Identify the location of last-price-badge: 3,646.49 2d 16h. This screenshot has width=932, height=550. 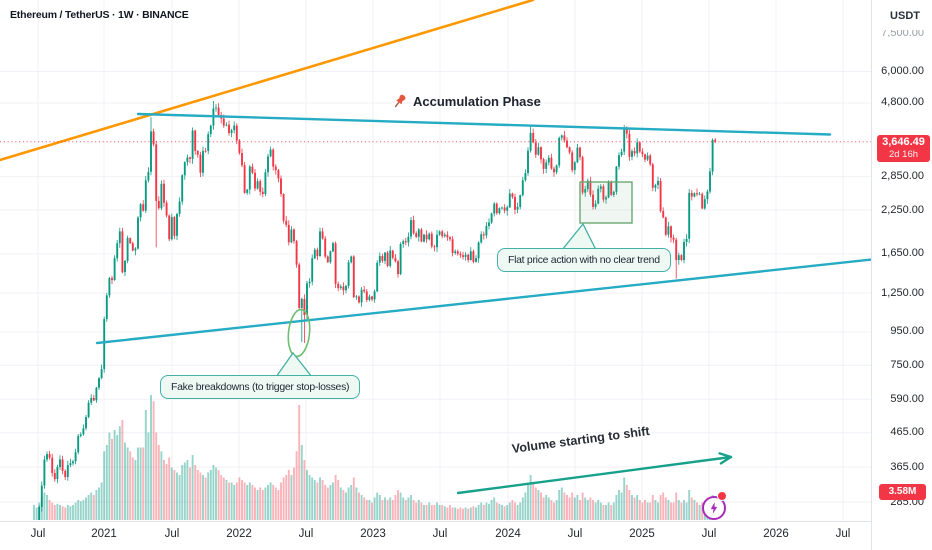
(903, 148).